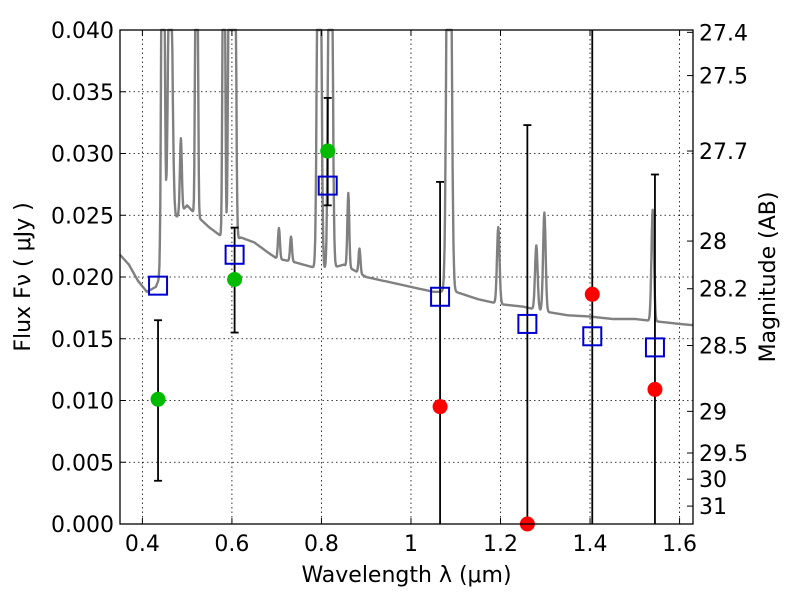  What do you see at coordinates (82, 278) in the screenshot?
I see `y-tick-label: 0.020` at bounding box center [82, 278].